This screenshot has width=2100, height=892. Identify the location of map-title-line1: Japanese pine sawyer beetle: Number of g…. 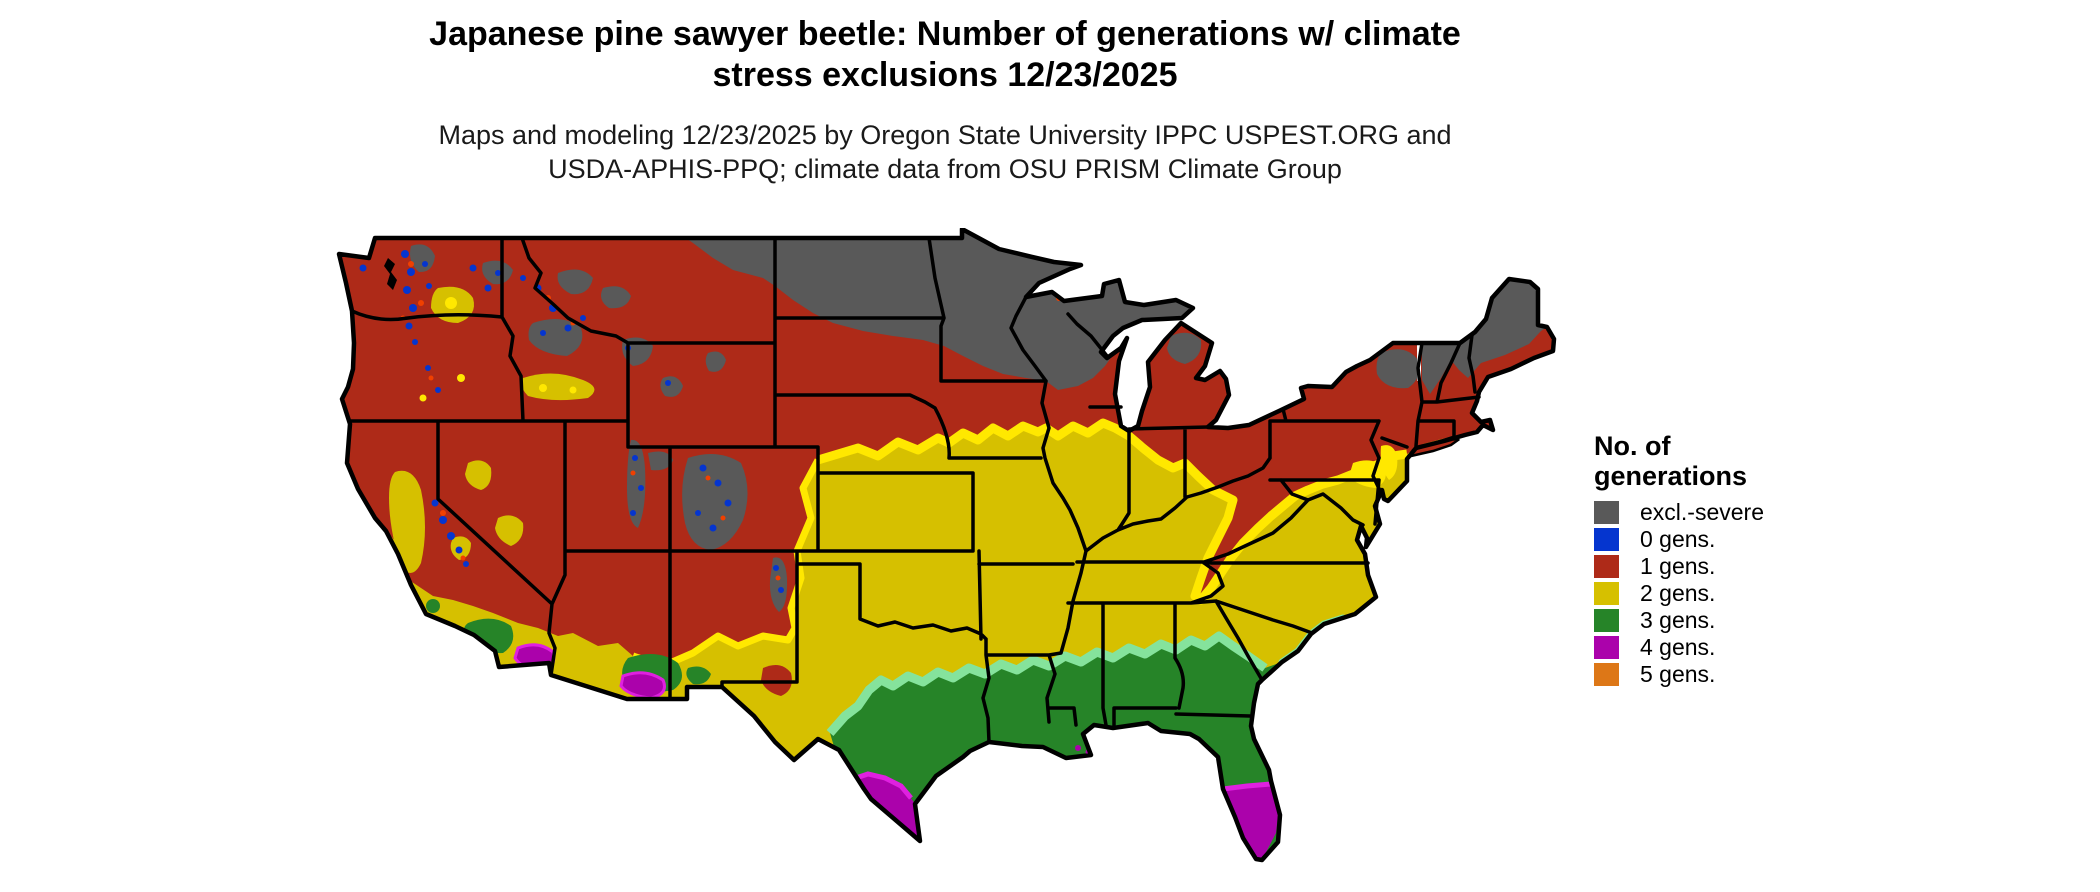
(945, 34).